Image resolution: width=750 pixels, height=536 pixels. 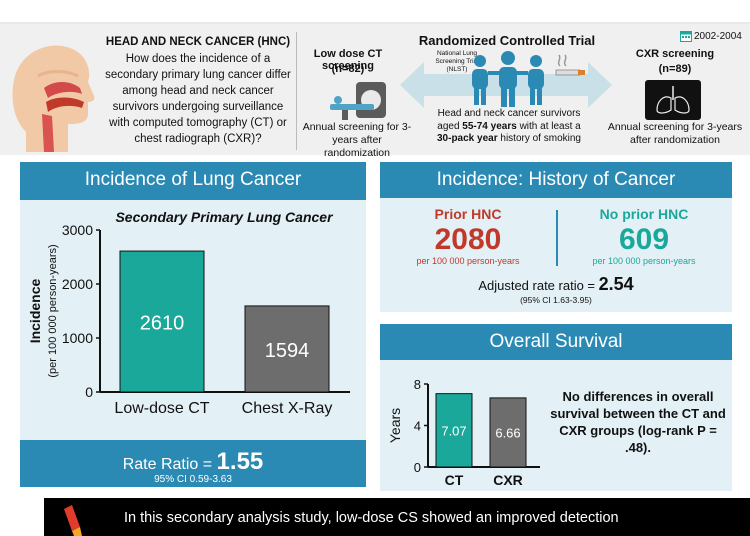 I want to click on hnc-title: HEAD AND NECK CANCER (HNC), so click(x=198, y=42).